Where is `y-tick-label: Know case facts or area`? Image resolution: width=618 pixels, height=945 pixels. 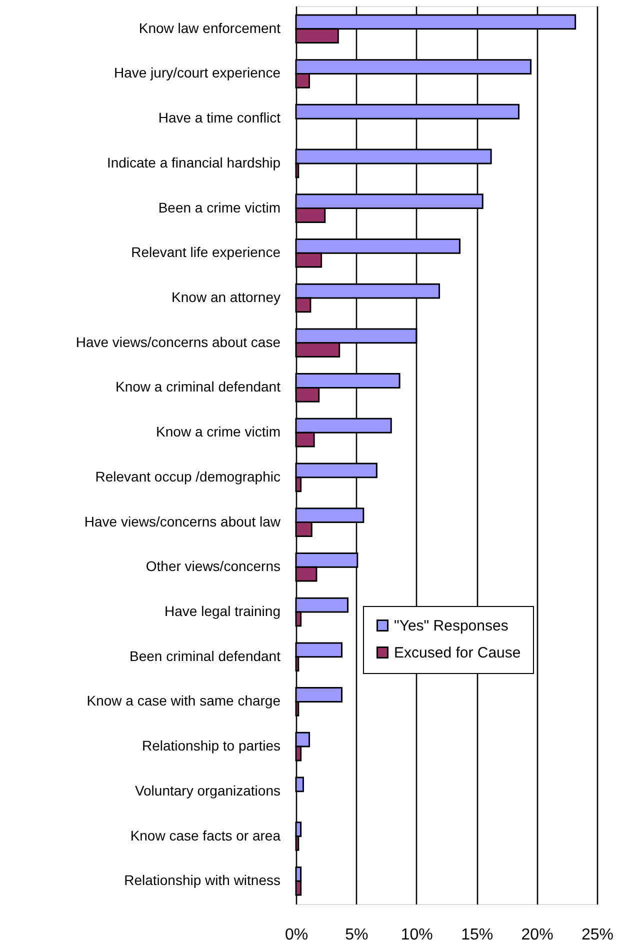 y-tick-label: Know case facts or area is located at coordinates (205, 835).